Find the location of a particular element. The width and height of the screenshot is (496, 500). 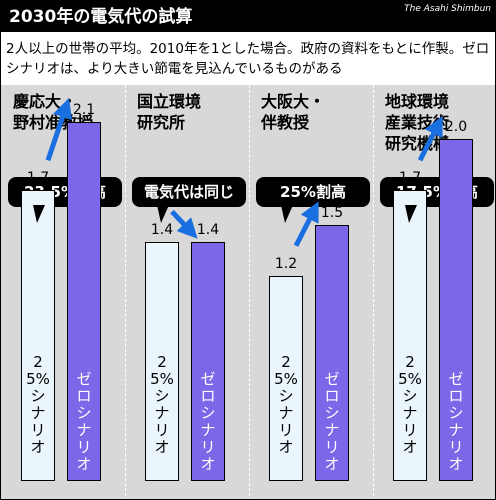

group-label-line: 研究所 is located at coordinates (161, 122).